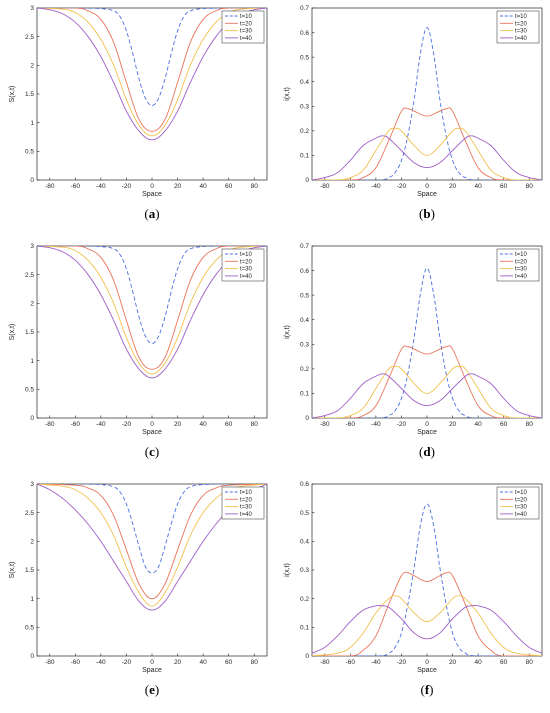  Describe the element at coordinates (152, 451) in the screenshot. I see `panel-caption: (c)` at that location.